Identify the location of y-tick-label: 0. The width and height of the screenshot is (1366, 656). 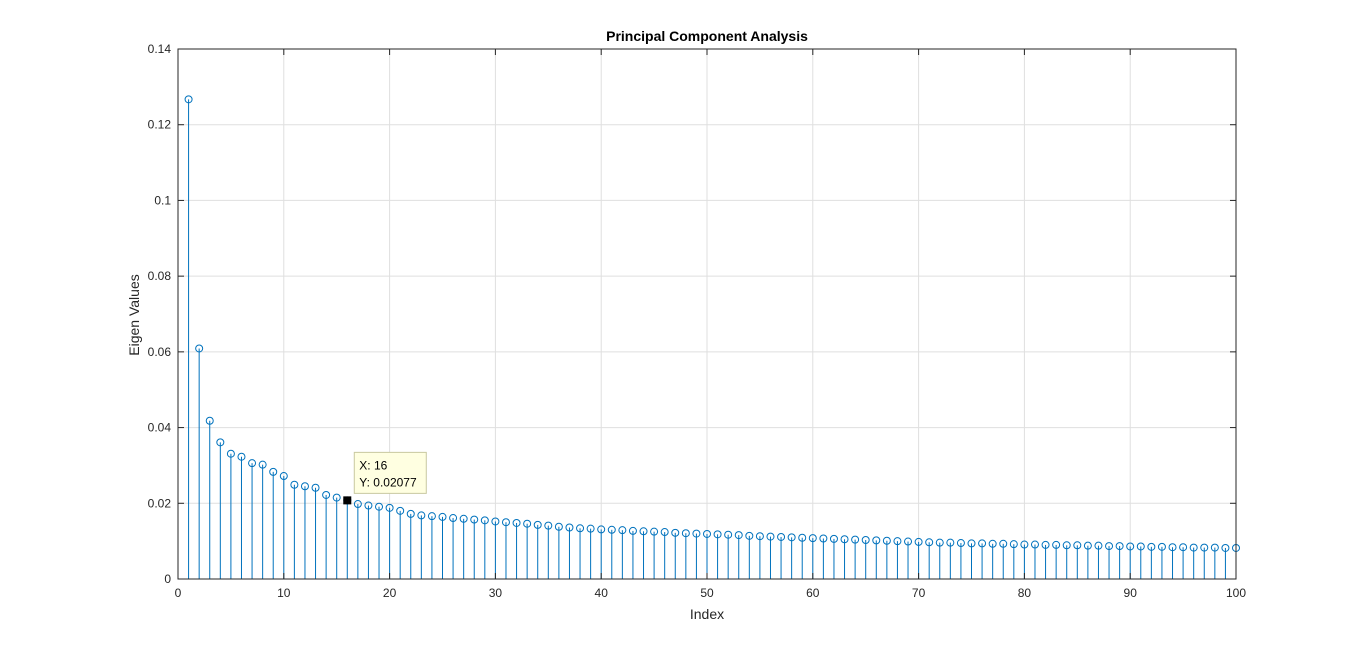
(167, 579).